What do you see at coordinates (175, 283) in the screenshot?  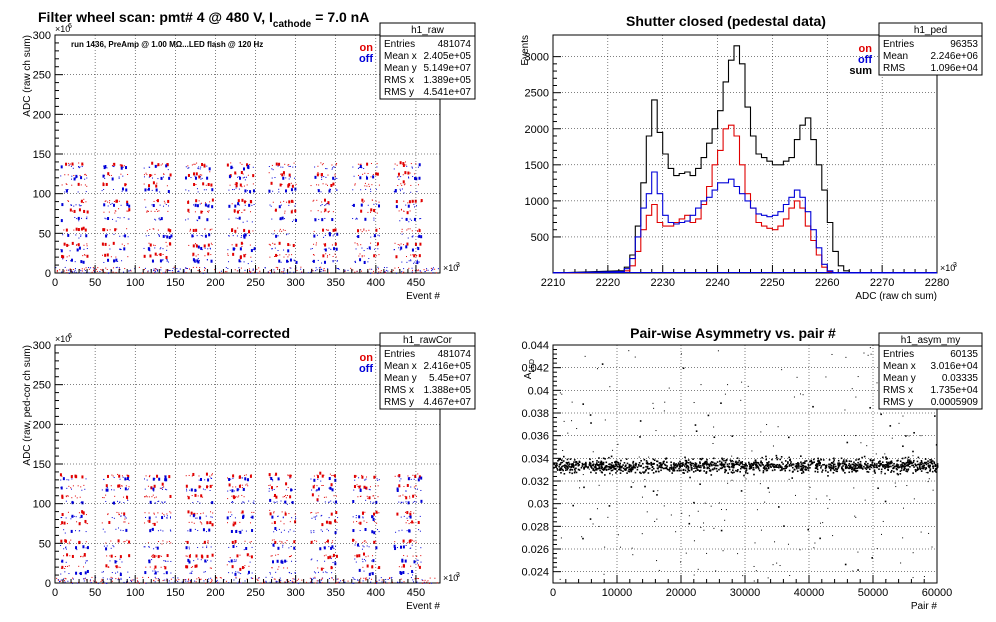 I see `x-tick-label: 150` at bounding box center [175, 283].